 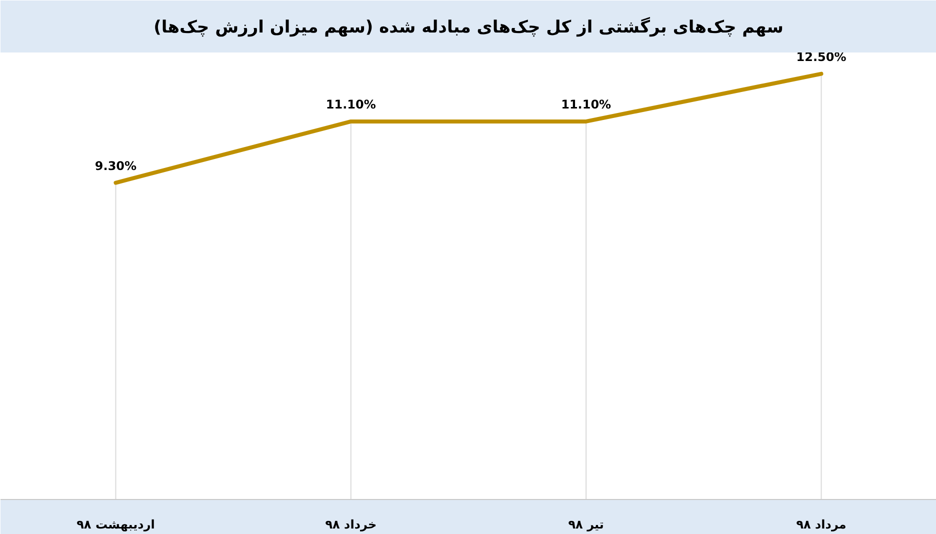 What do you see at coordinates (351, 525) in the screenshot?
I see `x-tick-label: خرداد ۹۸` at bounding box center [351, 525].